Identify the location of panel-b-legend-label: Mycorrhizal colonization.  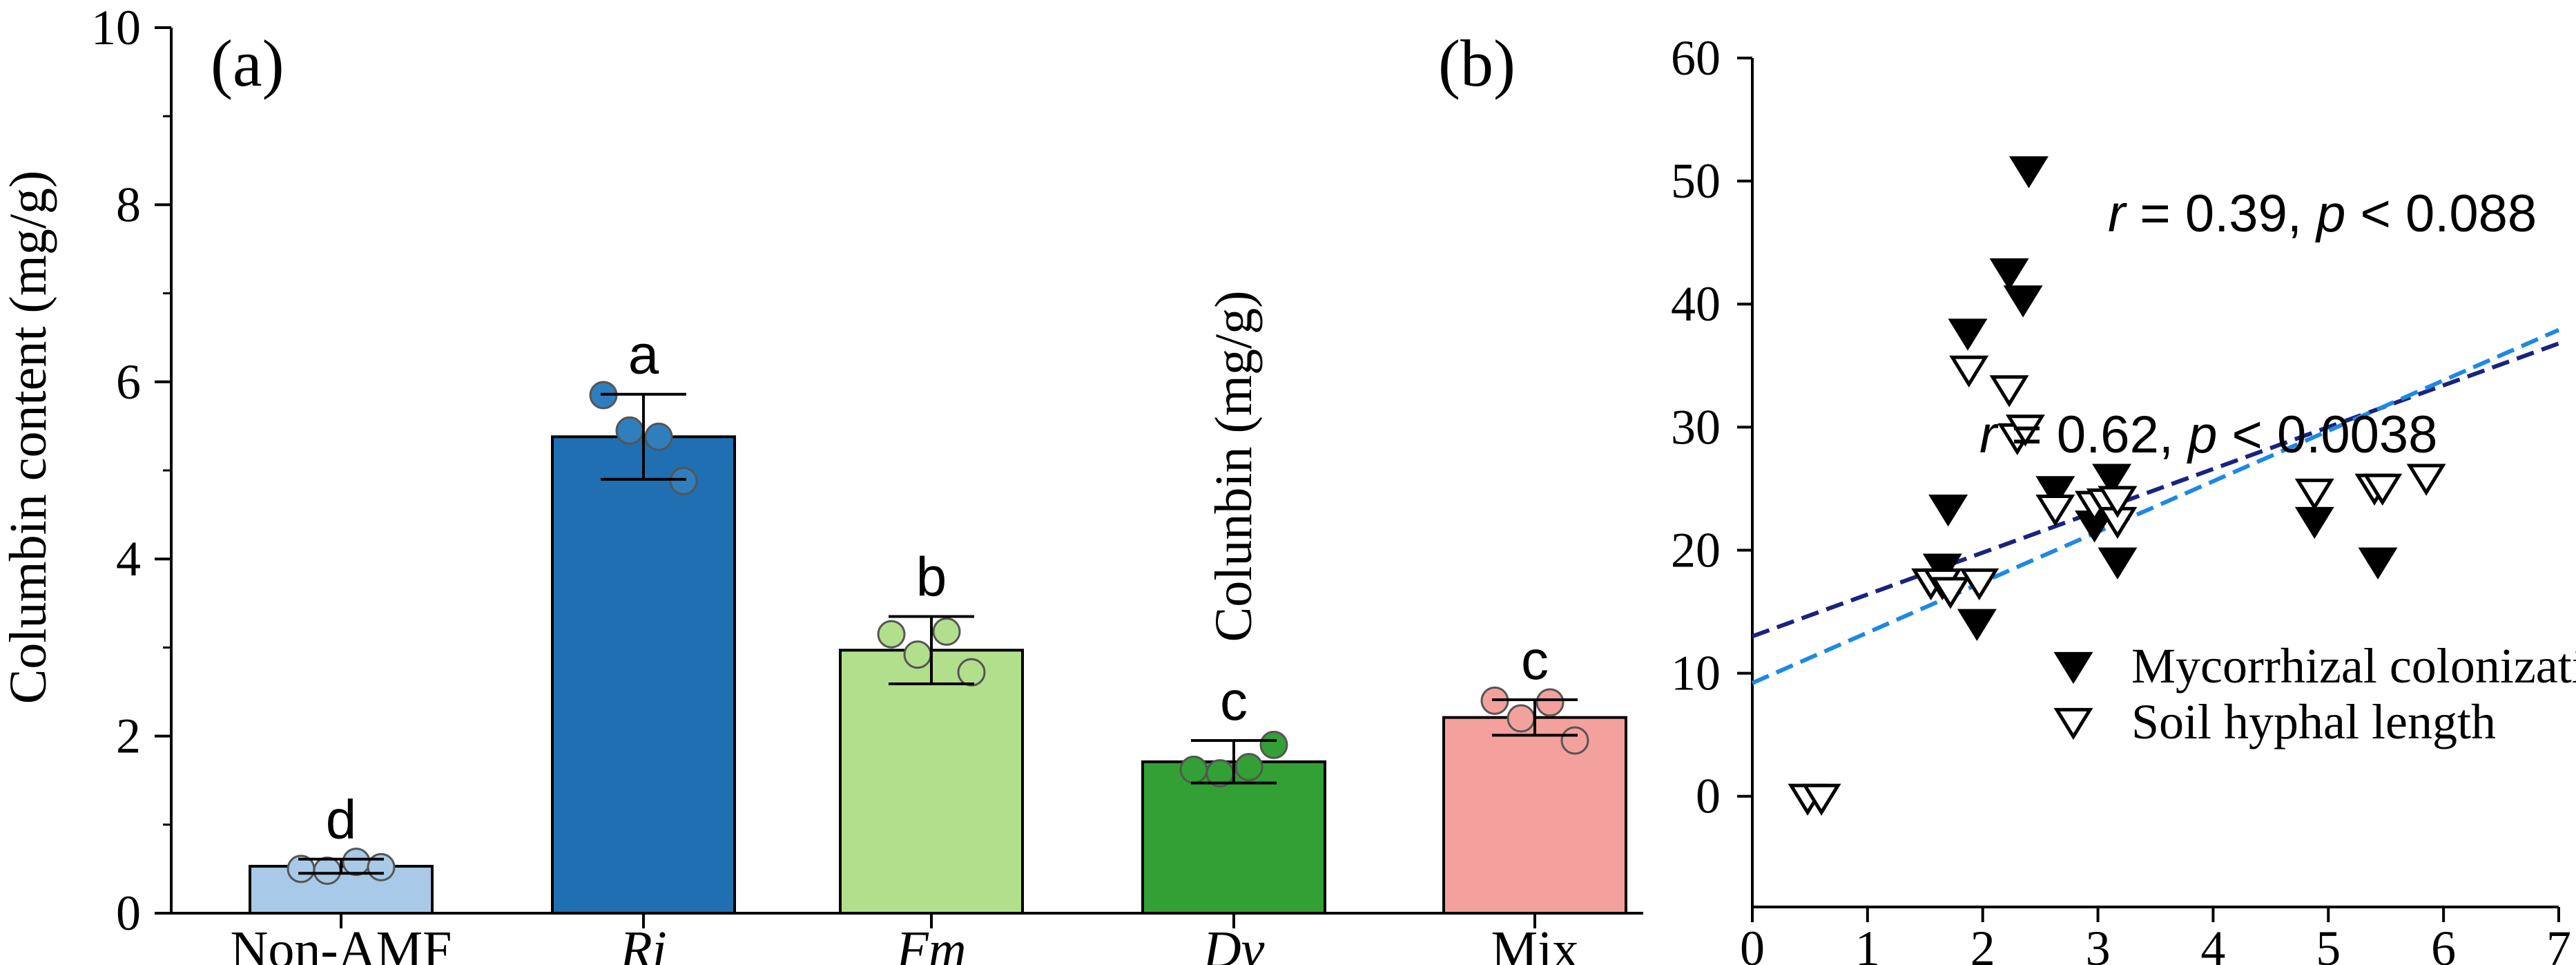
(2353, 666).